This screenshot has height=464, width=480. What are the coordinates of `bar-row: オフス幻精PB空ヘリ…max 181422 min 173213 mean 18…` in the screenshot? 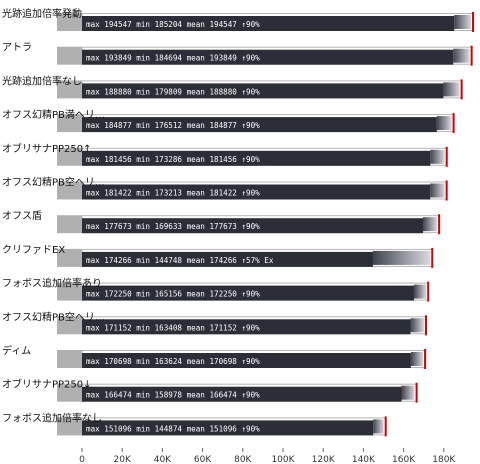 It's located at (225, 188).